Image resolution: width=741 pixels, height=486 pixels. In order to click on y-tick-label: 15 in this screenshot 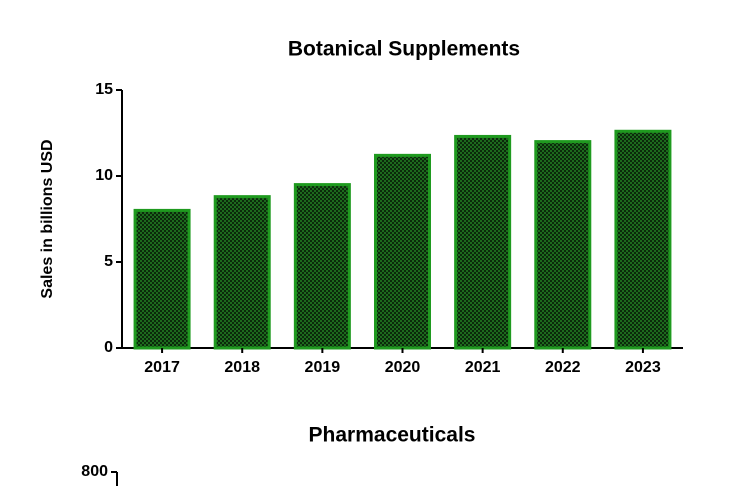, I will do `click(104, 89)`.